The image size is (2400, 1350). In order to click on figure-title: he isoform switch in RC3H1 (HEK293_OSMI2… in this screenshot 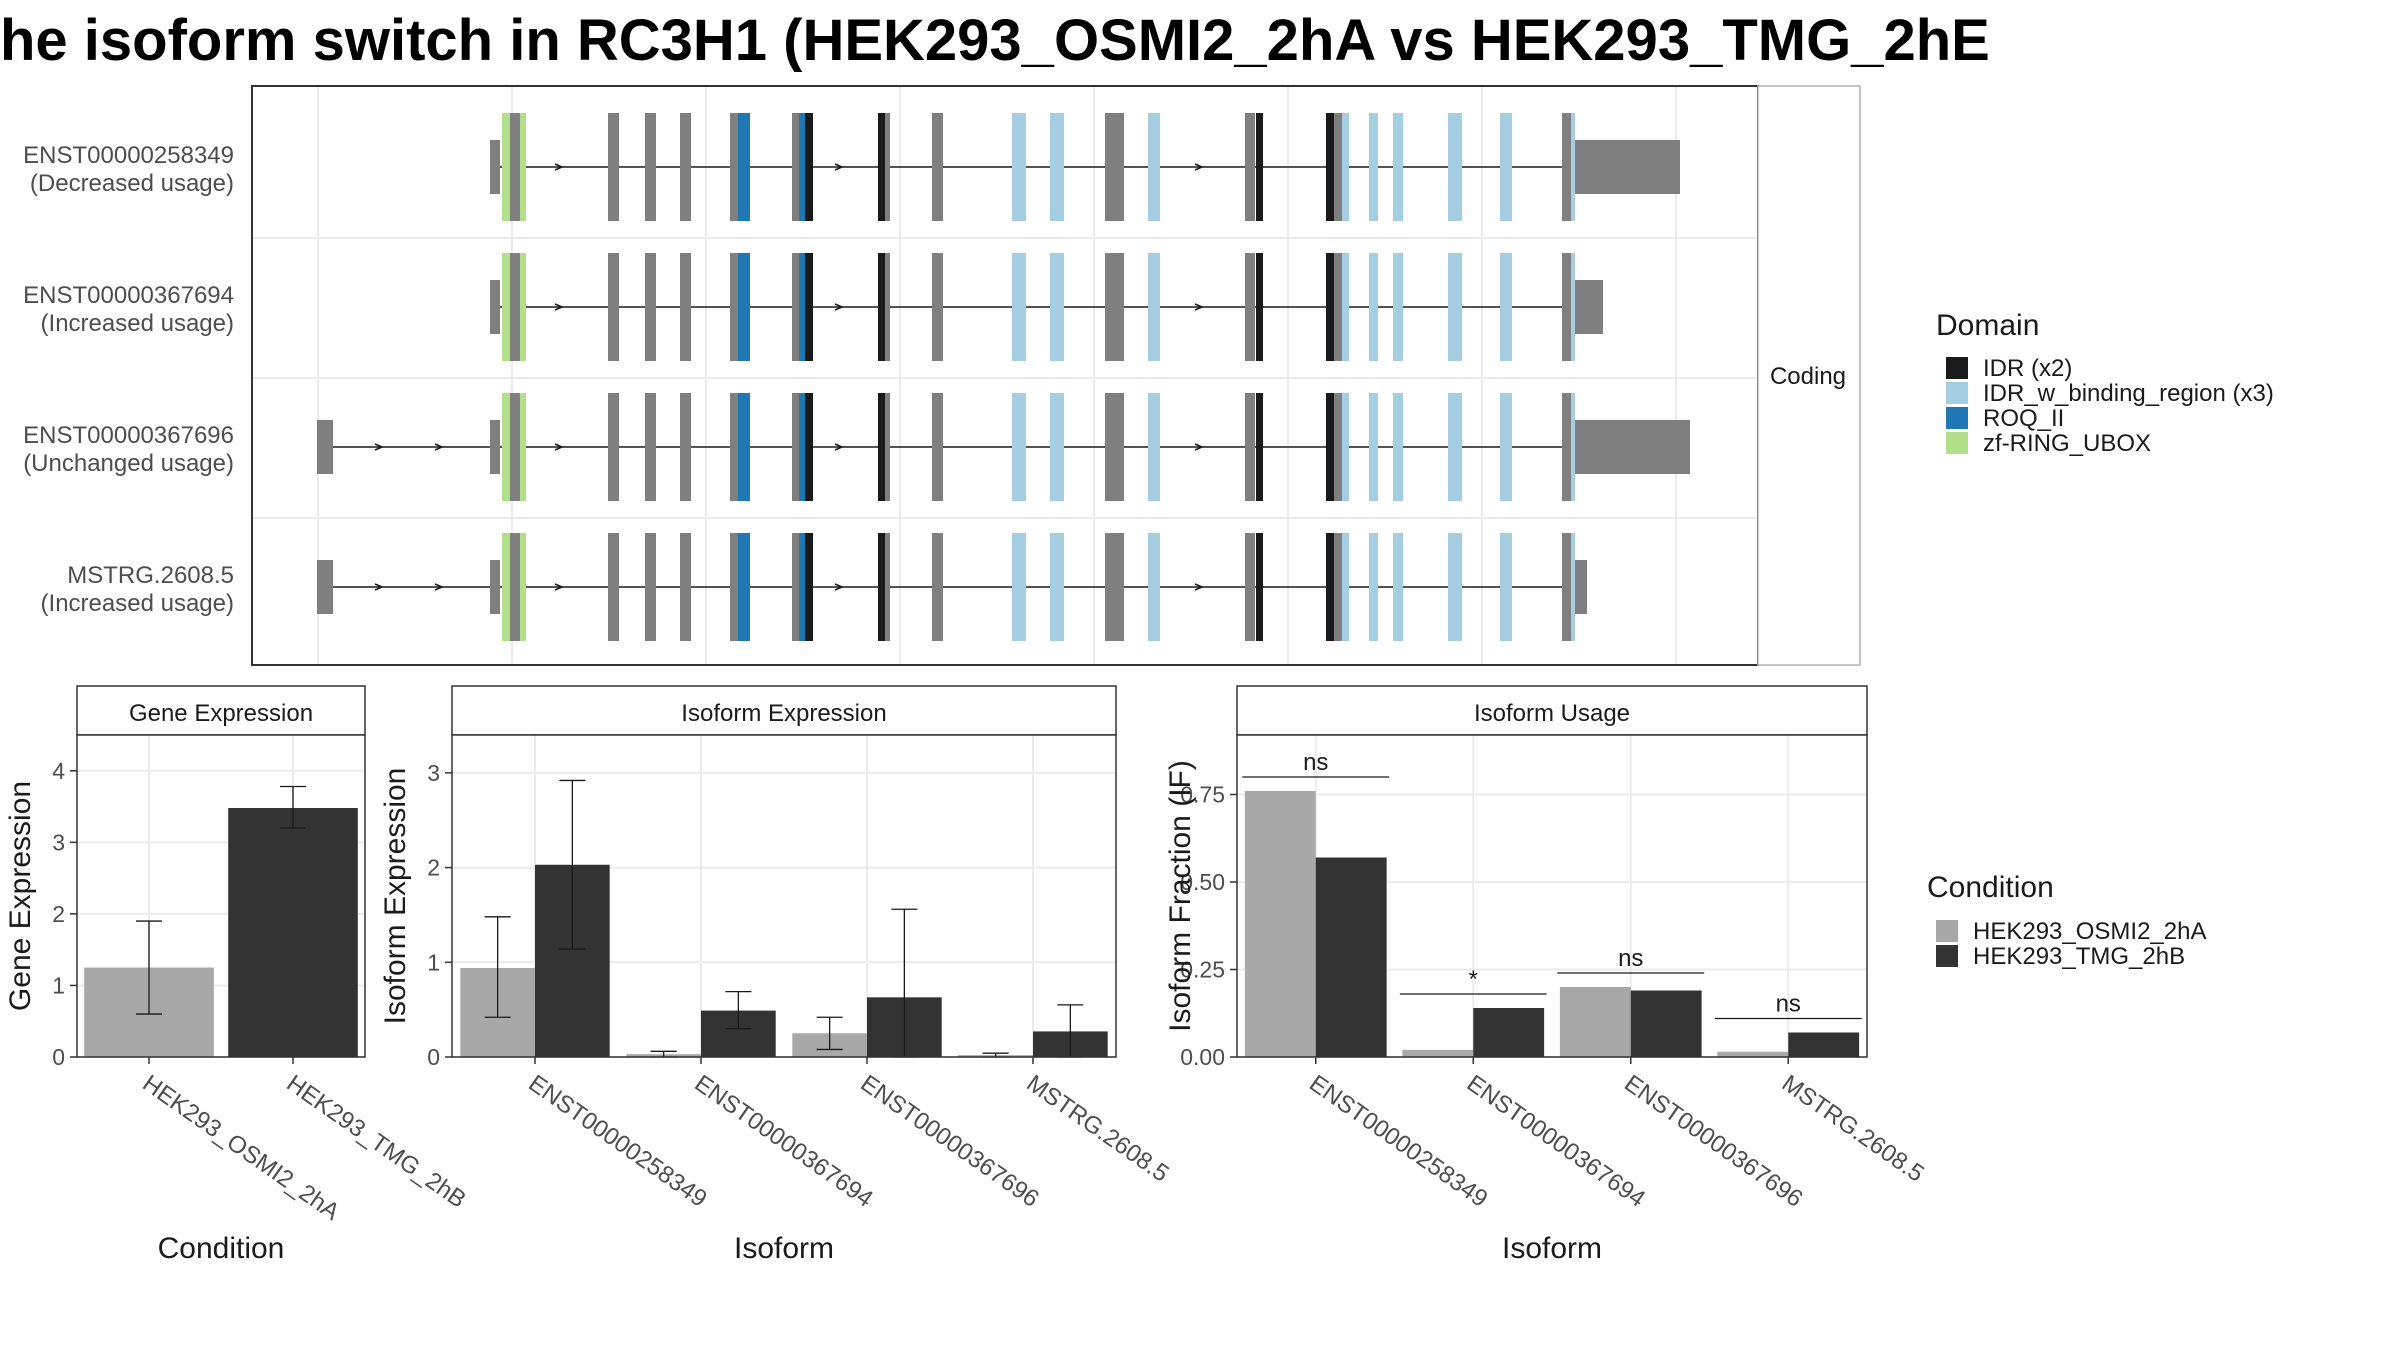, I will do `click(995, 40)`.